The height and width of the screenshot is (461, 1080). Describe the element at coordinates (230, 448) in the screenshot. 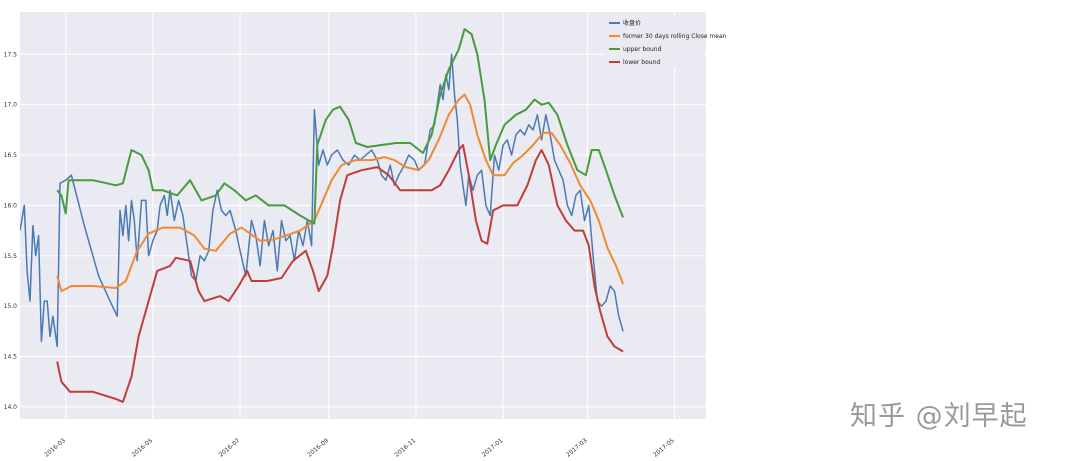

I see `x-tick-label: 2016-07` at that location.